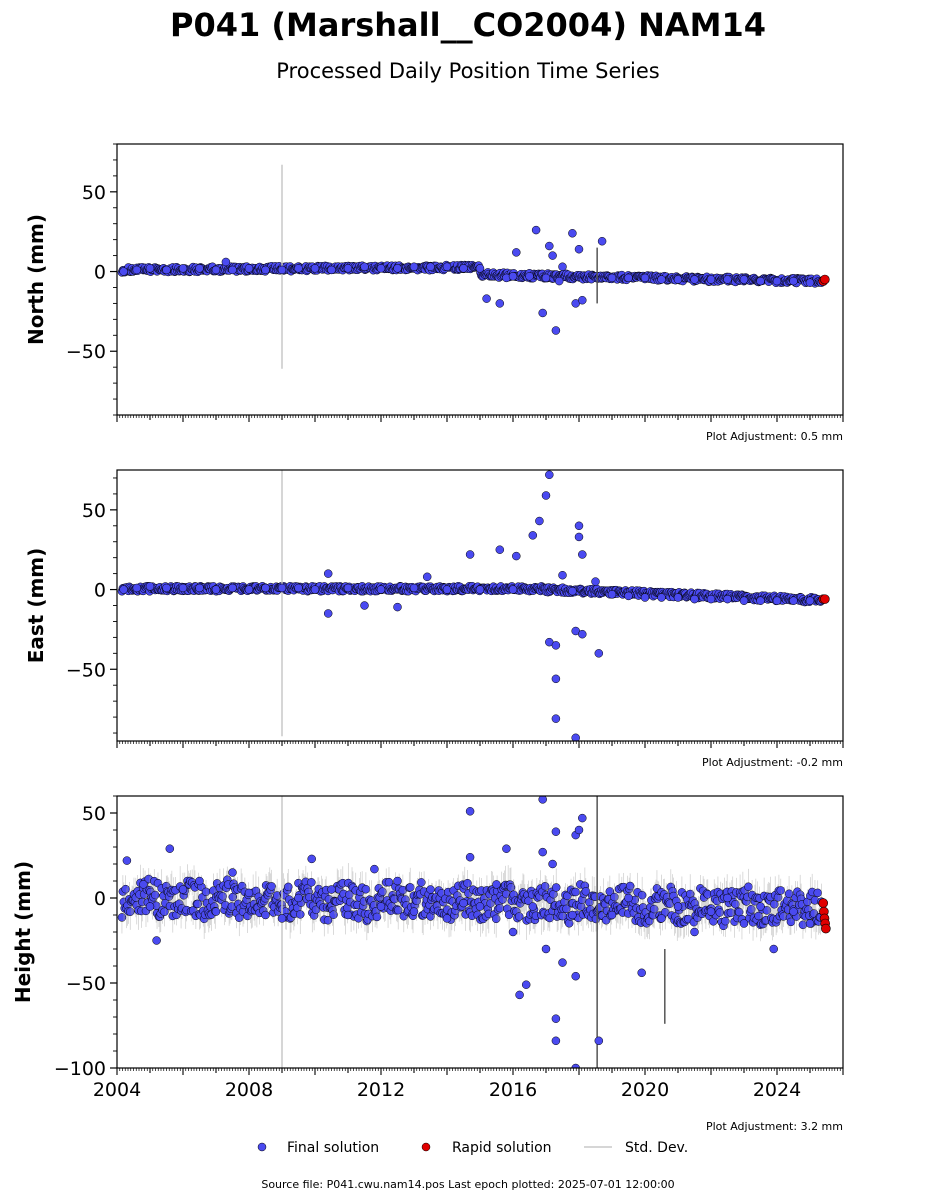  Describe the element at coordinates (86, 670) in the screenshot. I see `panel-east-ytick-label: −50` at that location.